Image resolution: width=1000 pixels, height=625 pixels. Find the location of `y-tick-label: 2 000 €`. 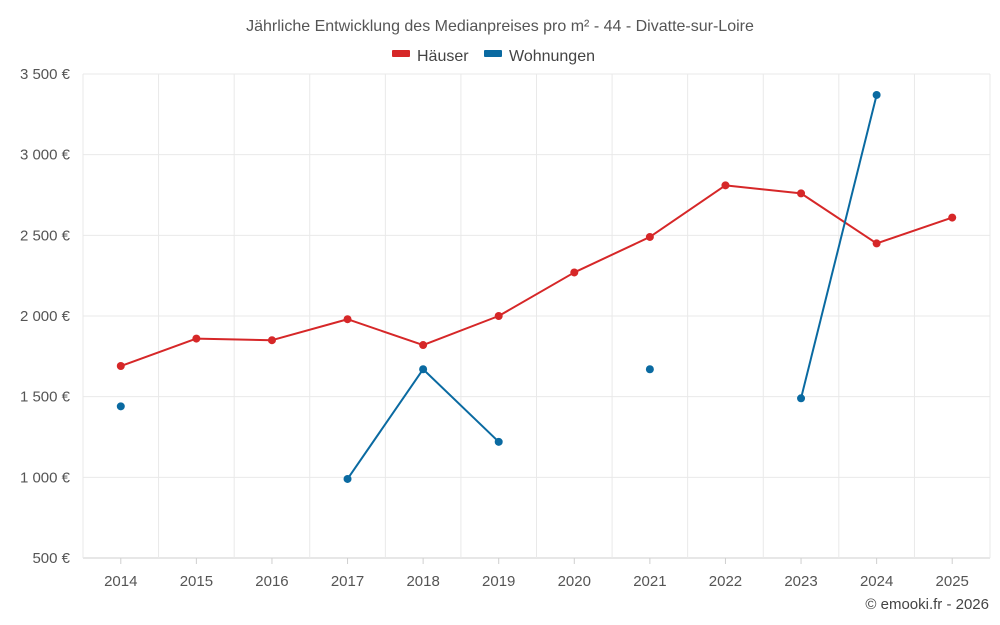

y-tick-label: 2 000 € is located at coordinates (45, 316).